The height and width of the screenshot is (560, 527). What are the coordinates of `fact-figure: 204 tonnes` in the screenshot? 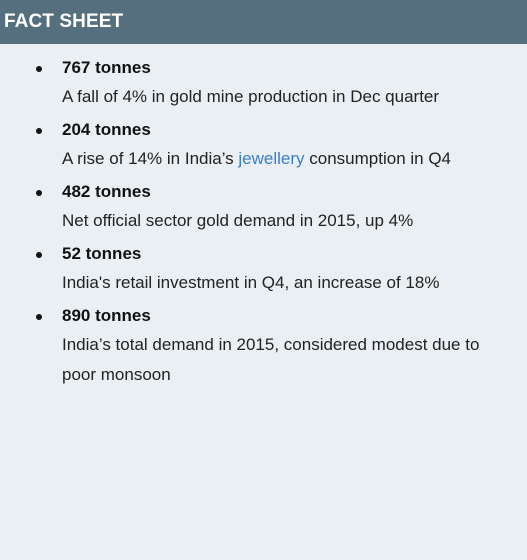 It's located at (106, 129).